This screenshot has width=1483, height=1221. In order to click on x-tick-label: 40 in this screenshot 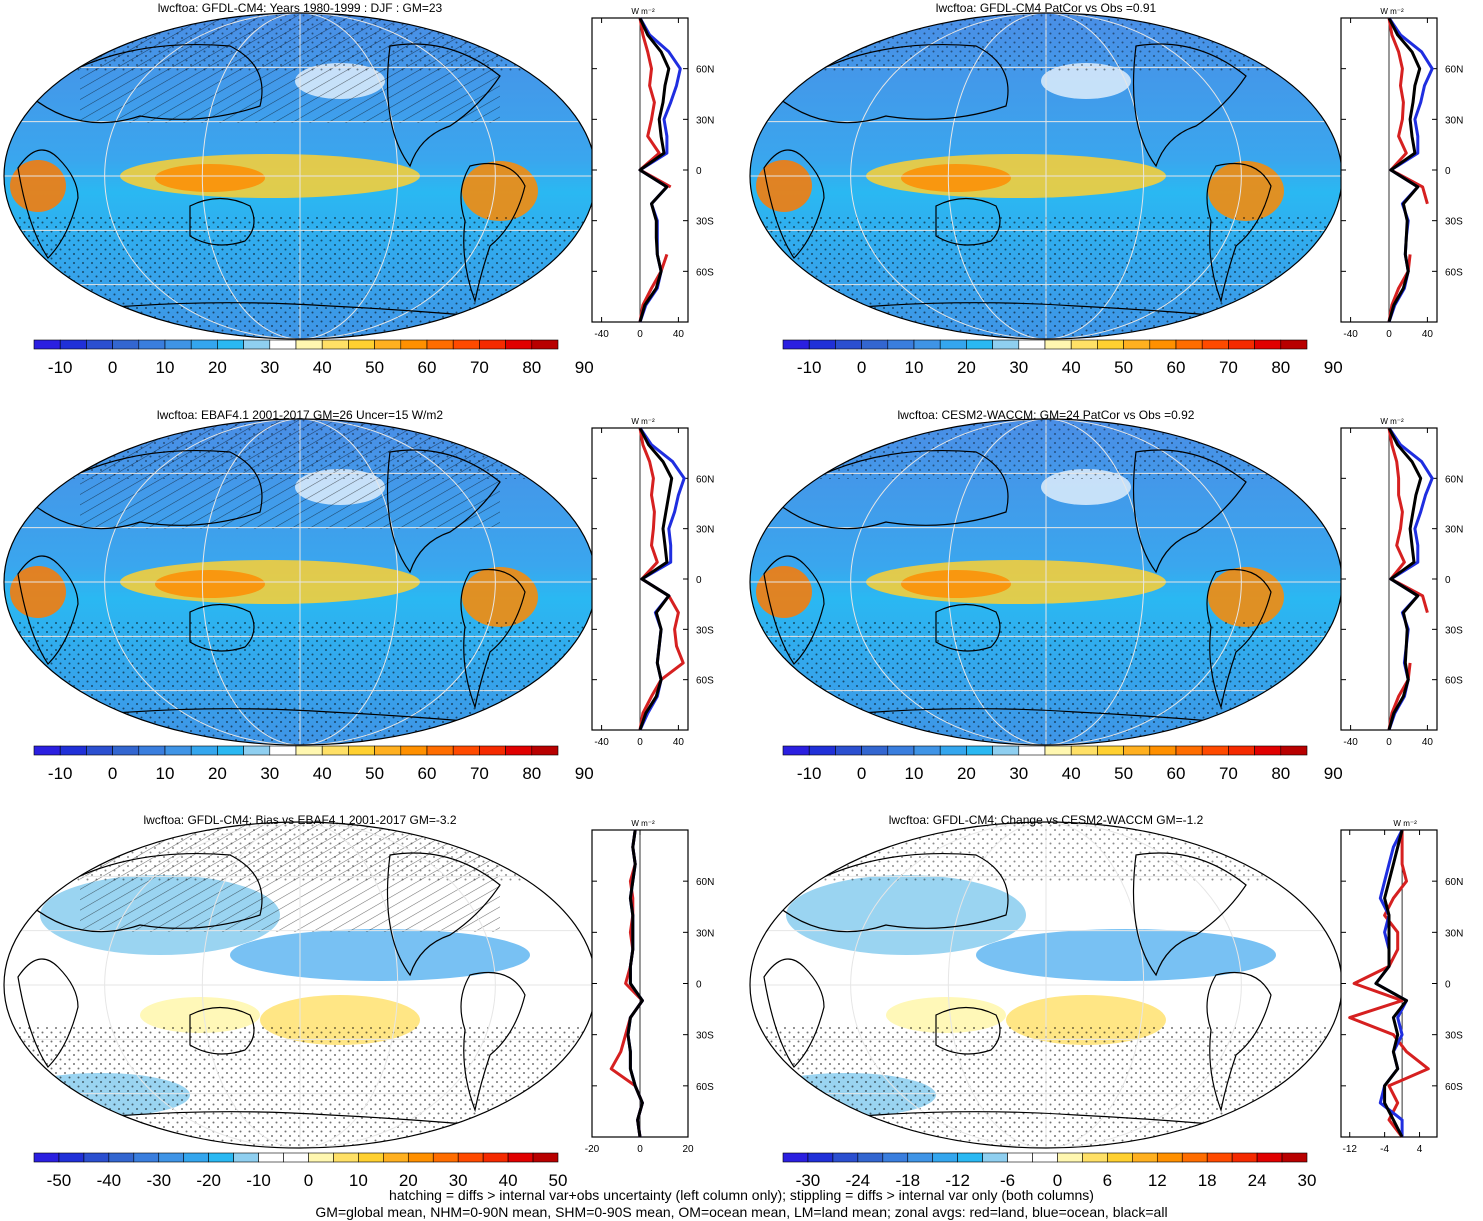, I will do `click(679, 334)`.